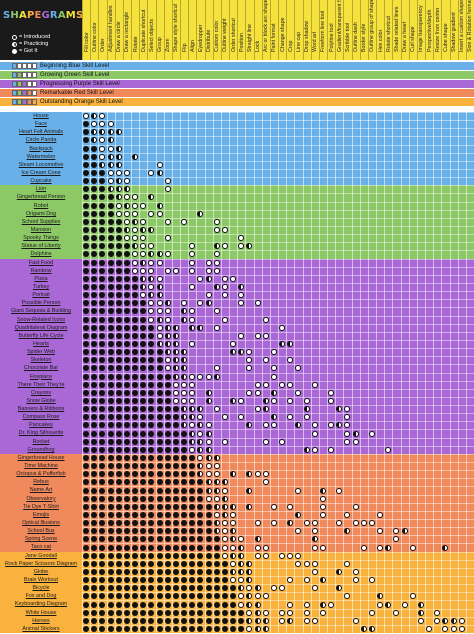 This screenshot has height=634, width=474. I want to click on project-link: Keyboarding Diagram, so click(41, 604).